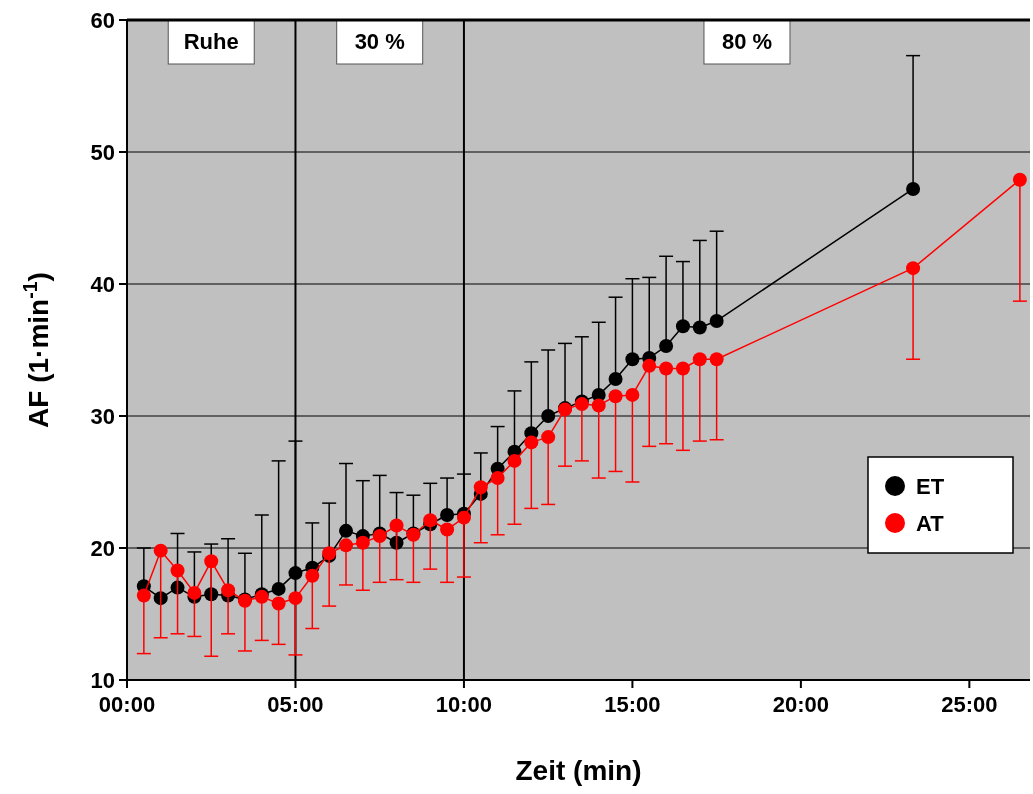 The height and width of the screenshot is (794, 1033). Describe the element at coordinates (801, 704) in the screenshot. I see `x-tick-label: 20:00` at that location.